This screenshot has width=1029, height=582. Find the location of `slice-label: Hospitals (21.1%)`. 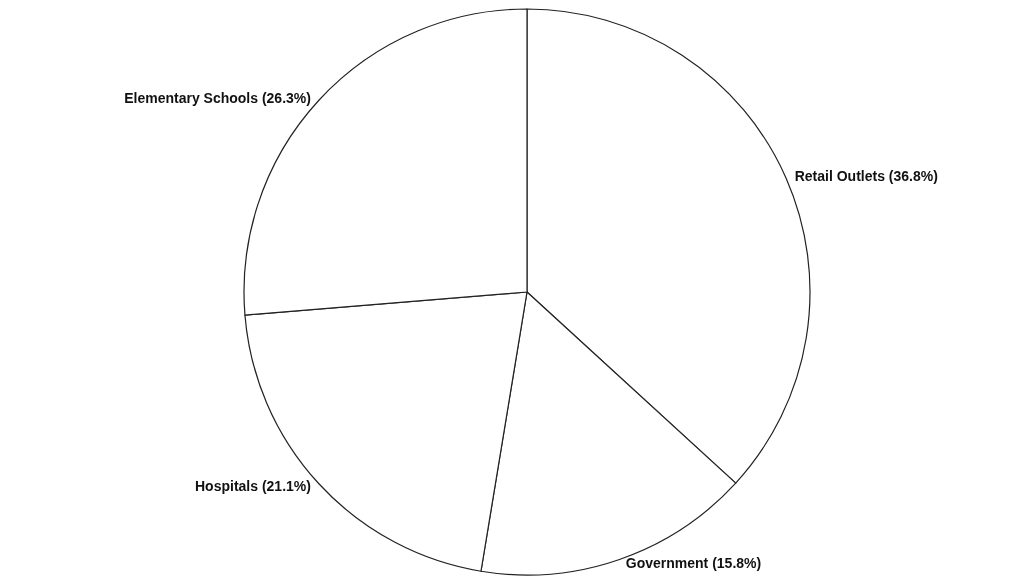

slice-label: Hospitals (21.1%) is located at coordinates (253, 486).